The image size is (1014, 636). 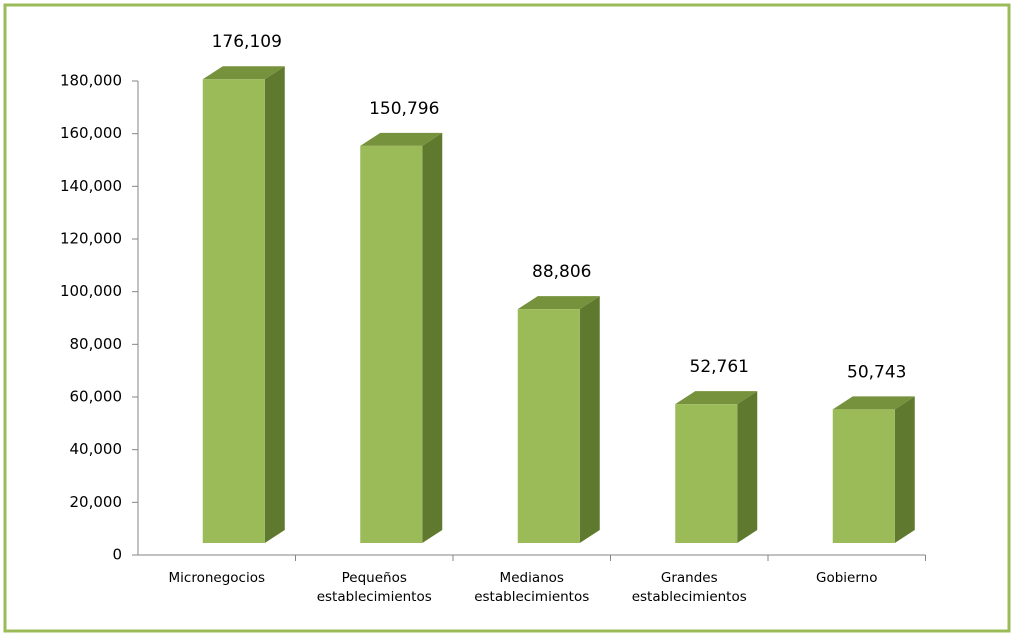 I want to click on value-label: 150,796, so click(x=404, y=109).